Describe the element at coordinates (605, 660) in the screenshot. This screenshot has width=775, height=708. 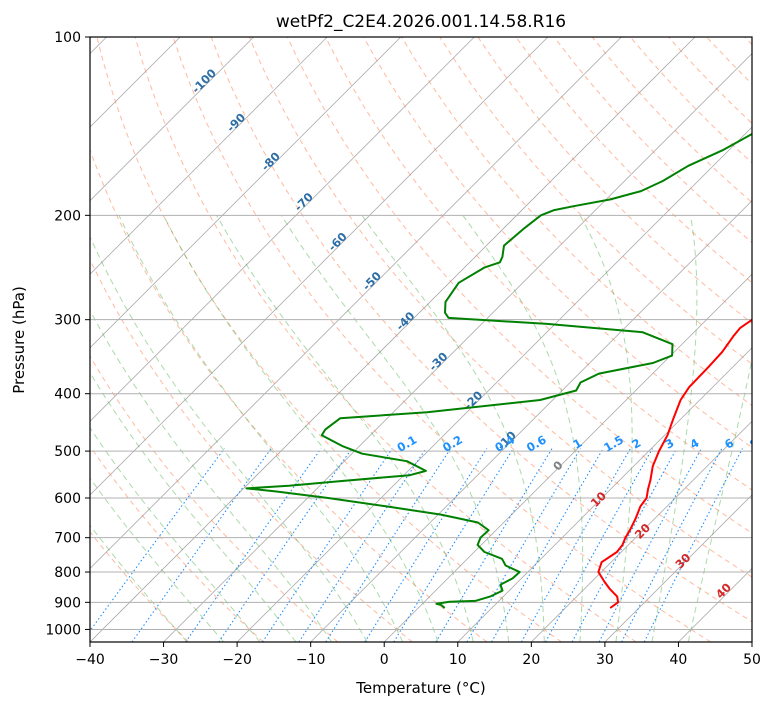
I see `x-tick-label: 30` at that location.